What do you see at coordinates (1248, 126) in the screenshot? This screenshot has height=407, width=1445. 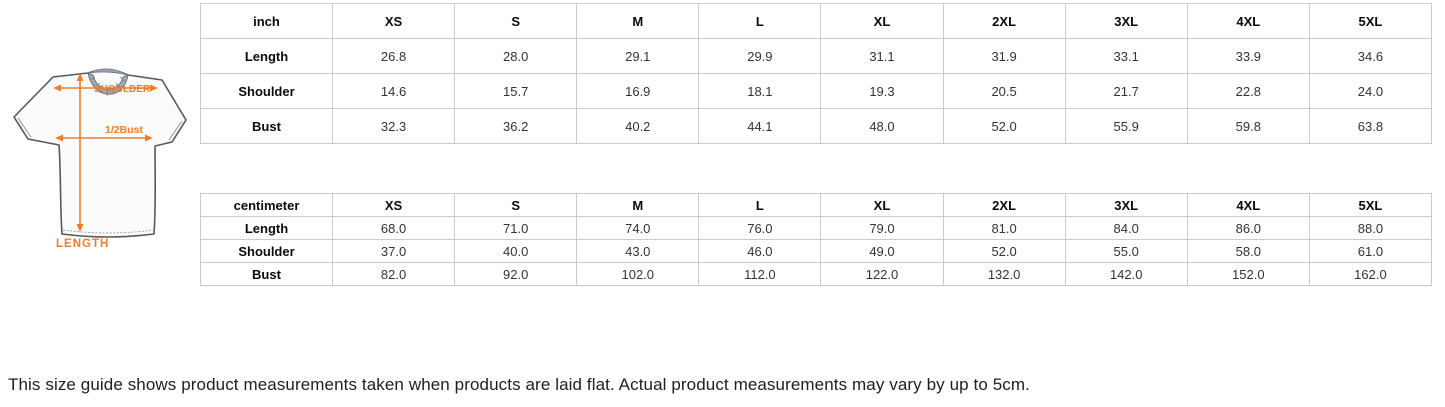 I see `value-cell: 59.8` at bounding box center [1248, 126].